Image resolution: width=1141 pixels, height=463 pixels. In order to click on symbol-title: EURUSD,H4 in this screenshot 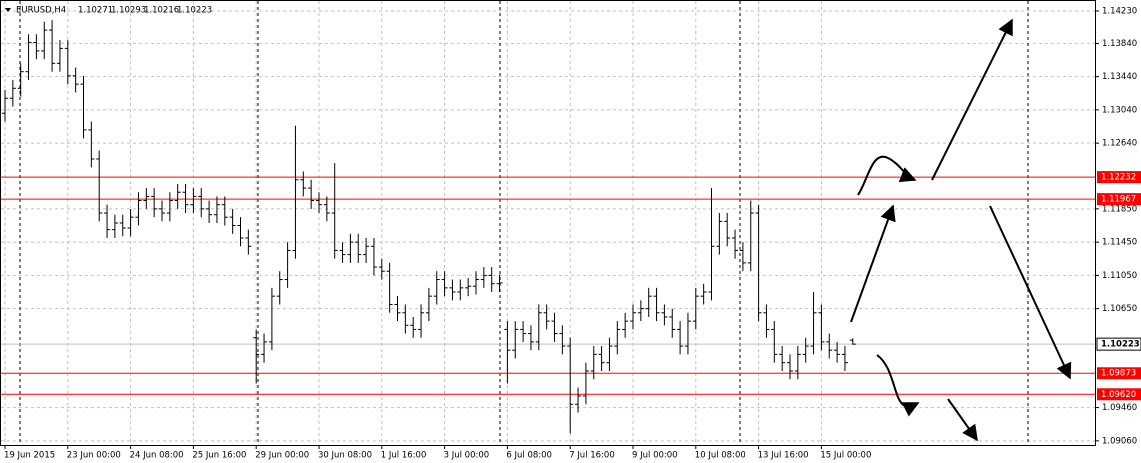, I will do `click(41, 11)`.